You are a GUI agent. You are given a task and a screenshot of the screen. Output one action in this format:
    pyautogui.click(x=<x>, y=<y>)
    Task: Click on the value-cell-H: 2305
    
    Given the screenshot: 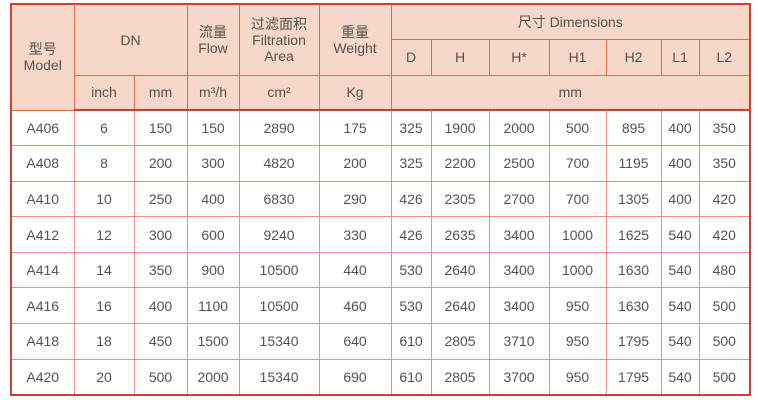 What is the action you would take?
    pyautogui.click(x=460, y=199)
    